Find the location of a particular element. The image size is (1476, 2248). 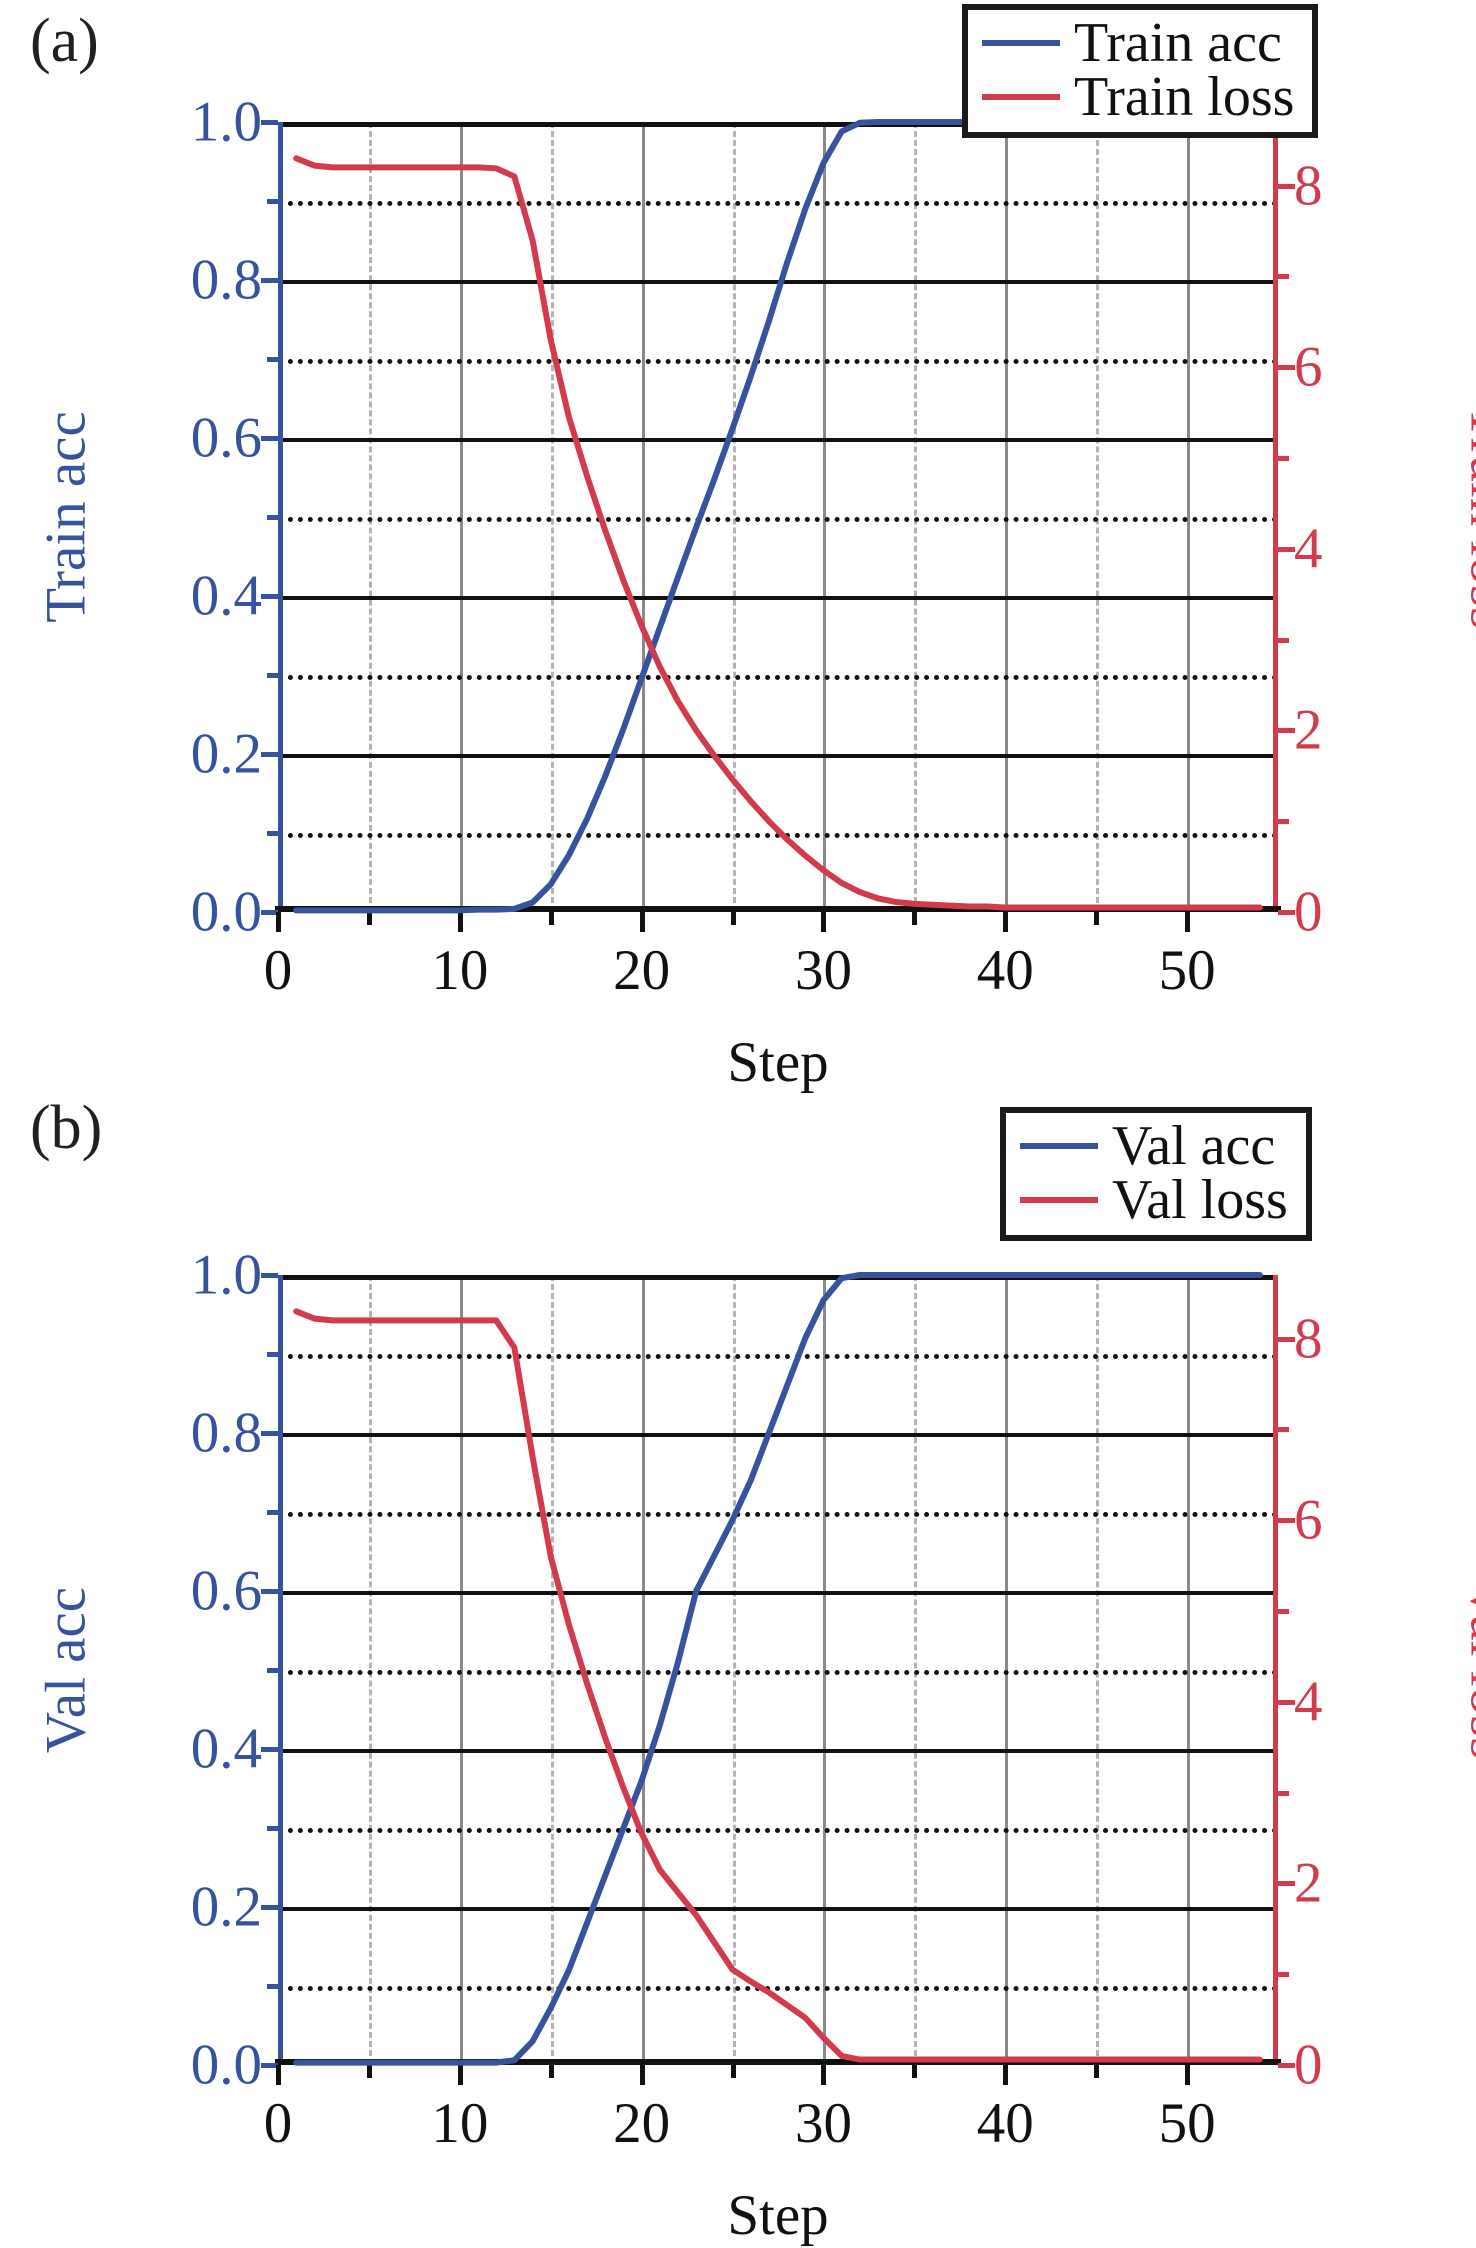

panel-a-legend: Train acc Train loss is located at coordinates (1140, 71).